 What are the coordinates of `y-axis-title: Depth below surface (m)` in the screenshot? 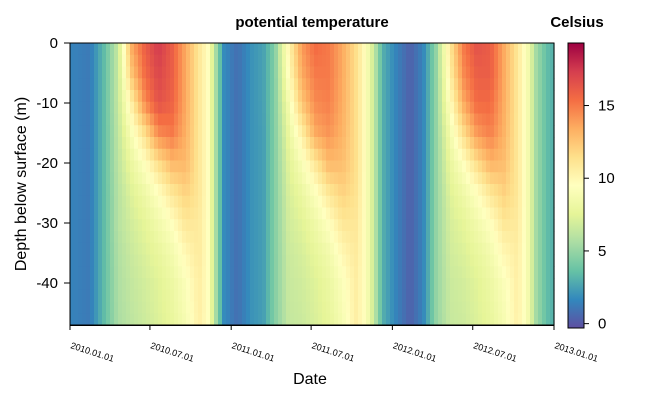 It's located at (21, 184).